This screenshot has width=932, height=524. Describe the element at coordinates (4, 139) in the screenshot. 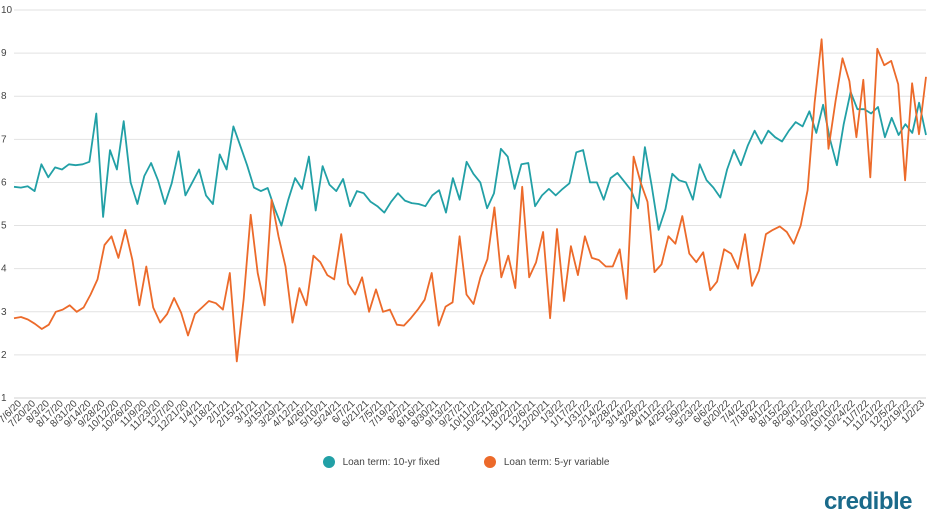

I see `y-tick-label: 7` at that location.